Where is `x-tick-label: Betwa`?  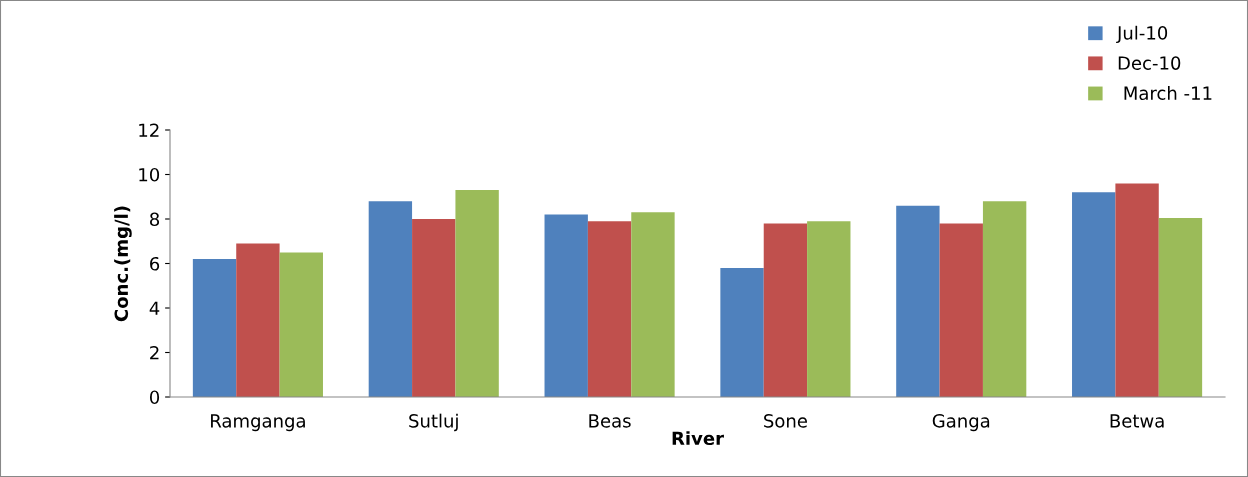 x-tick-label: Betwa is located at coordinates (1137, 421).